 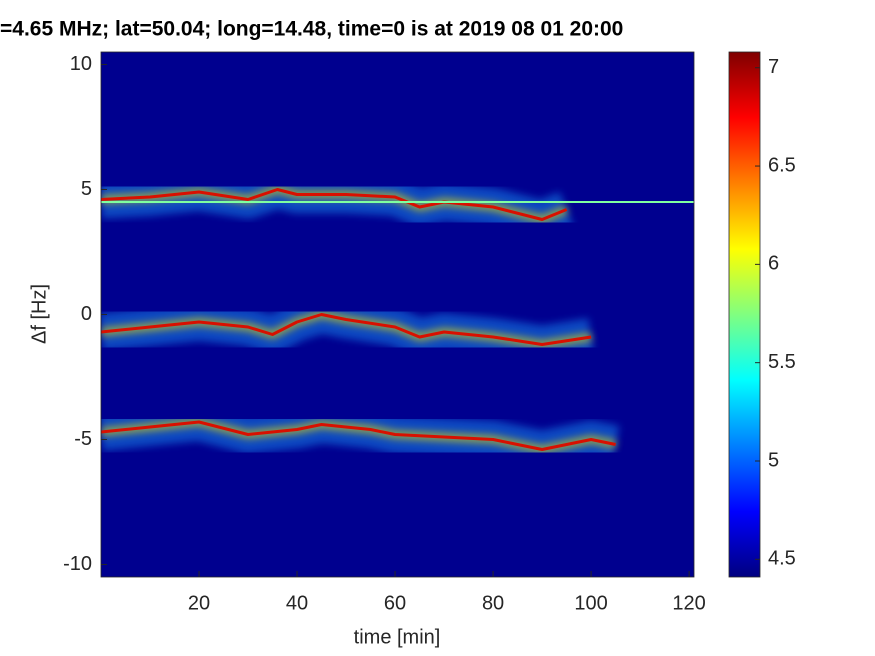 I want to click on colorbar-tick-label: 5, so click(x=773, y=460).